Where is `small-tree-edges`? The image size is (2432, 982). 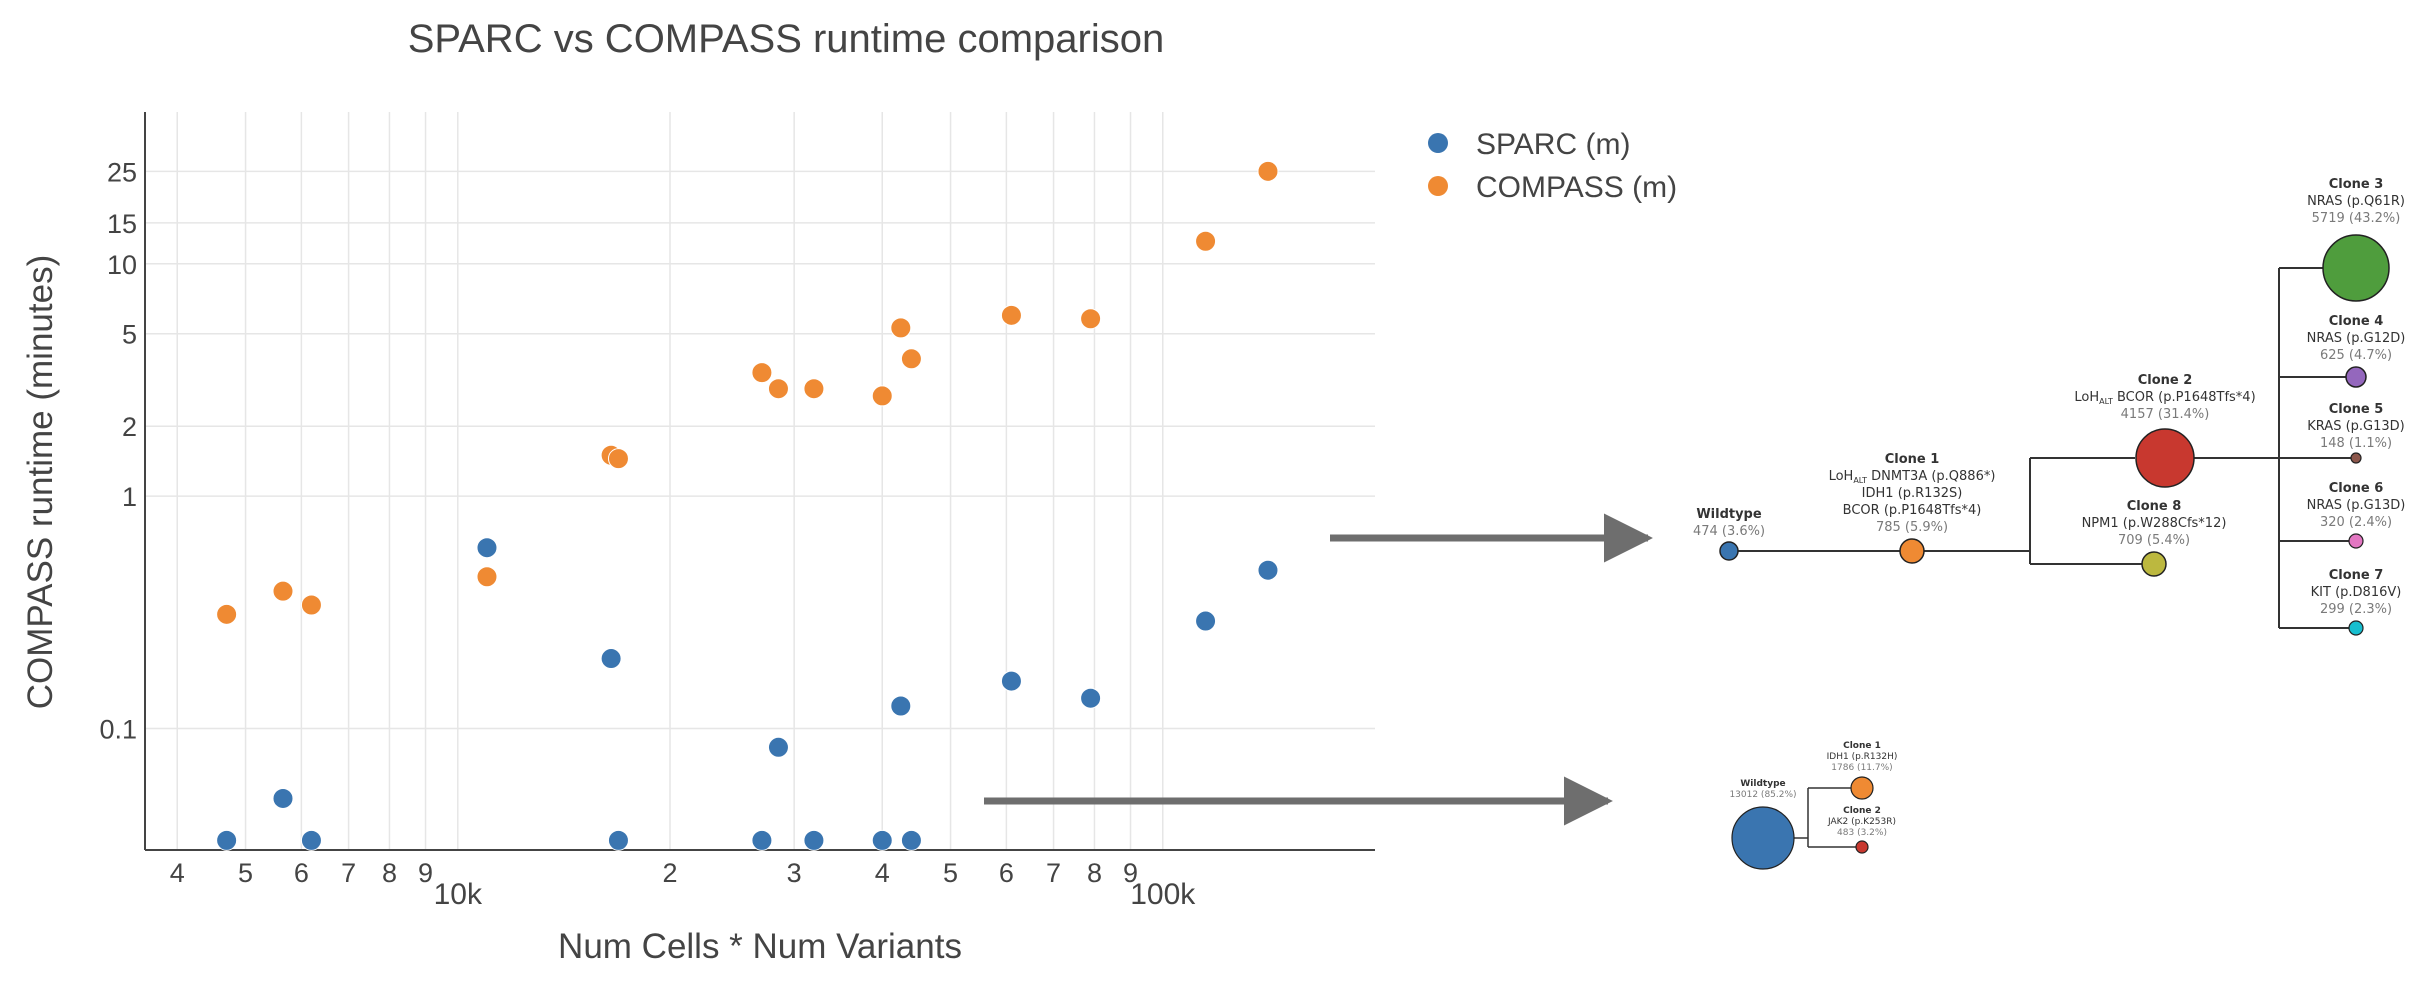
small-tree-edges is located at coordinates (1827, 817).